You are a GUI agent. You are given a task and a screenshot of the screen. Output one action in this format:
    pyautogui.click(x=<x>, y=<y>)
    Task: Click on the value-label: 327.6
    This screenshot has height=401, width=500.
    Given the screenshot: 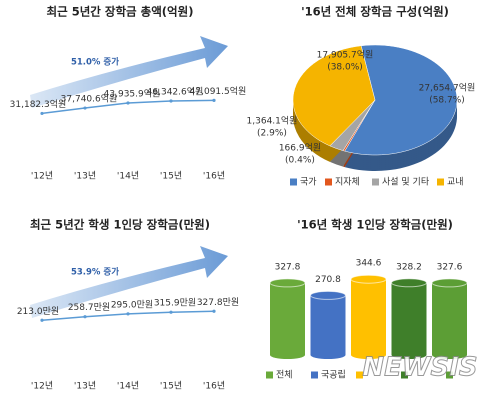 What is the action you would take?
    pyautogui.click(x=450, y=267)
    